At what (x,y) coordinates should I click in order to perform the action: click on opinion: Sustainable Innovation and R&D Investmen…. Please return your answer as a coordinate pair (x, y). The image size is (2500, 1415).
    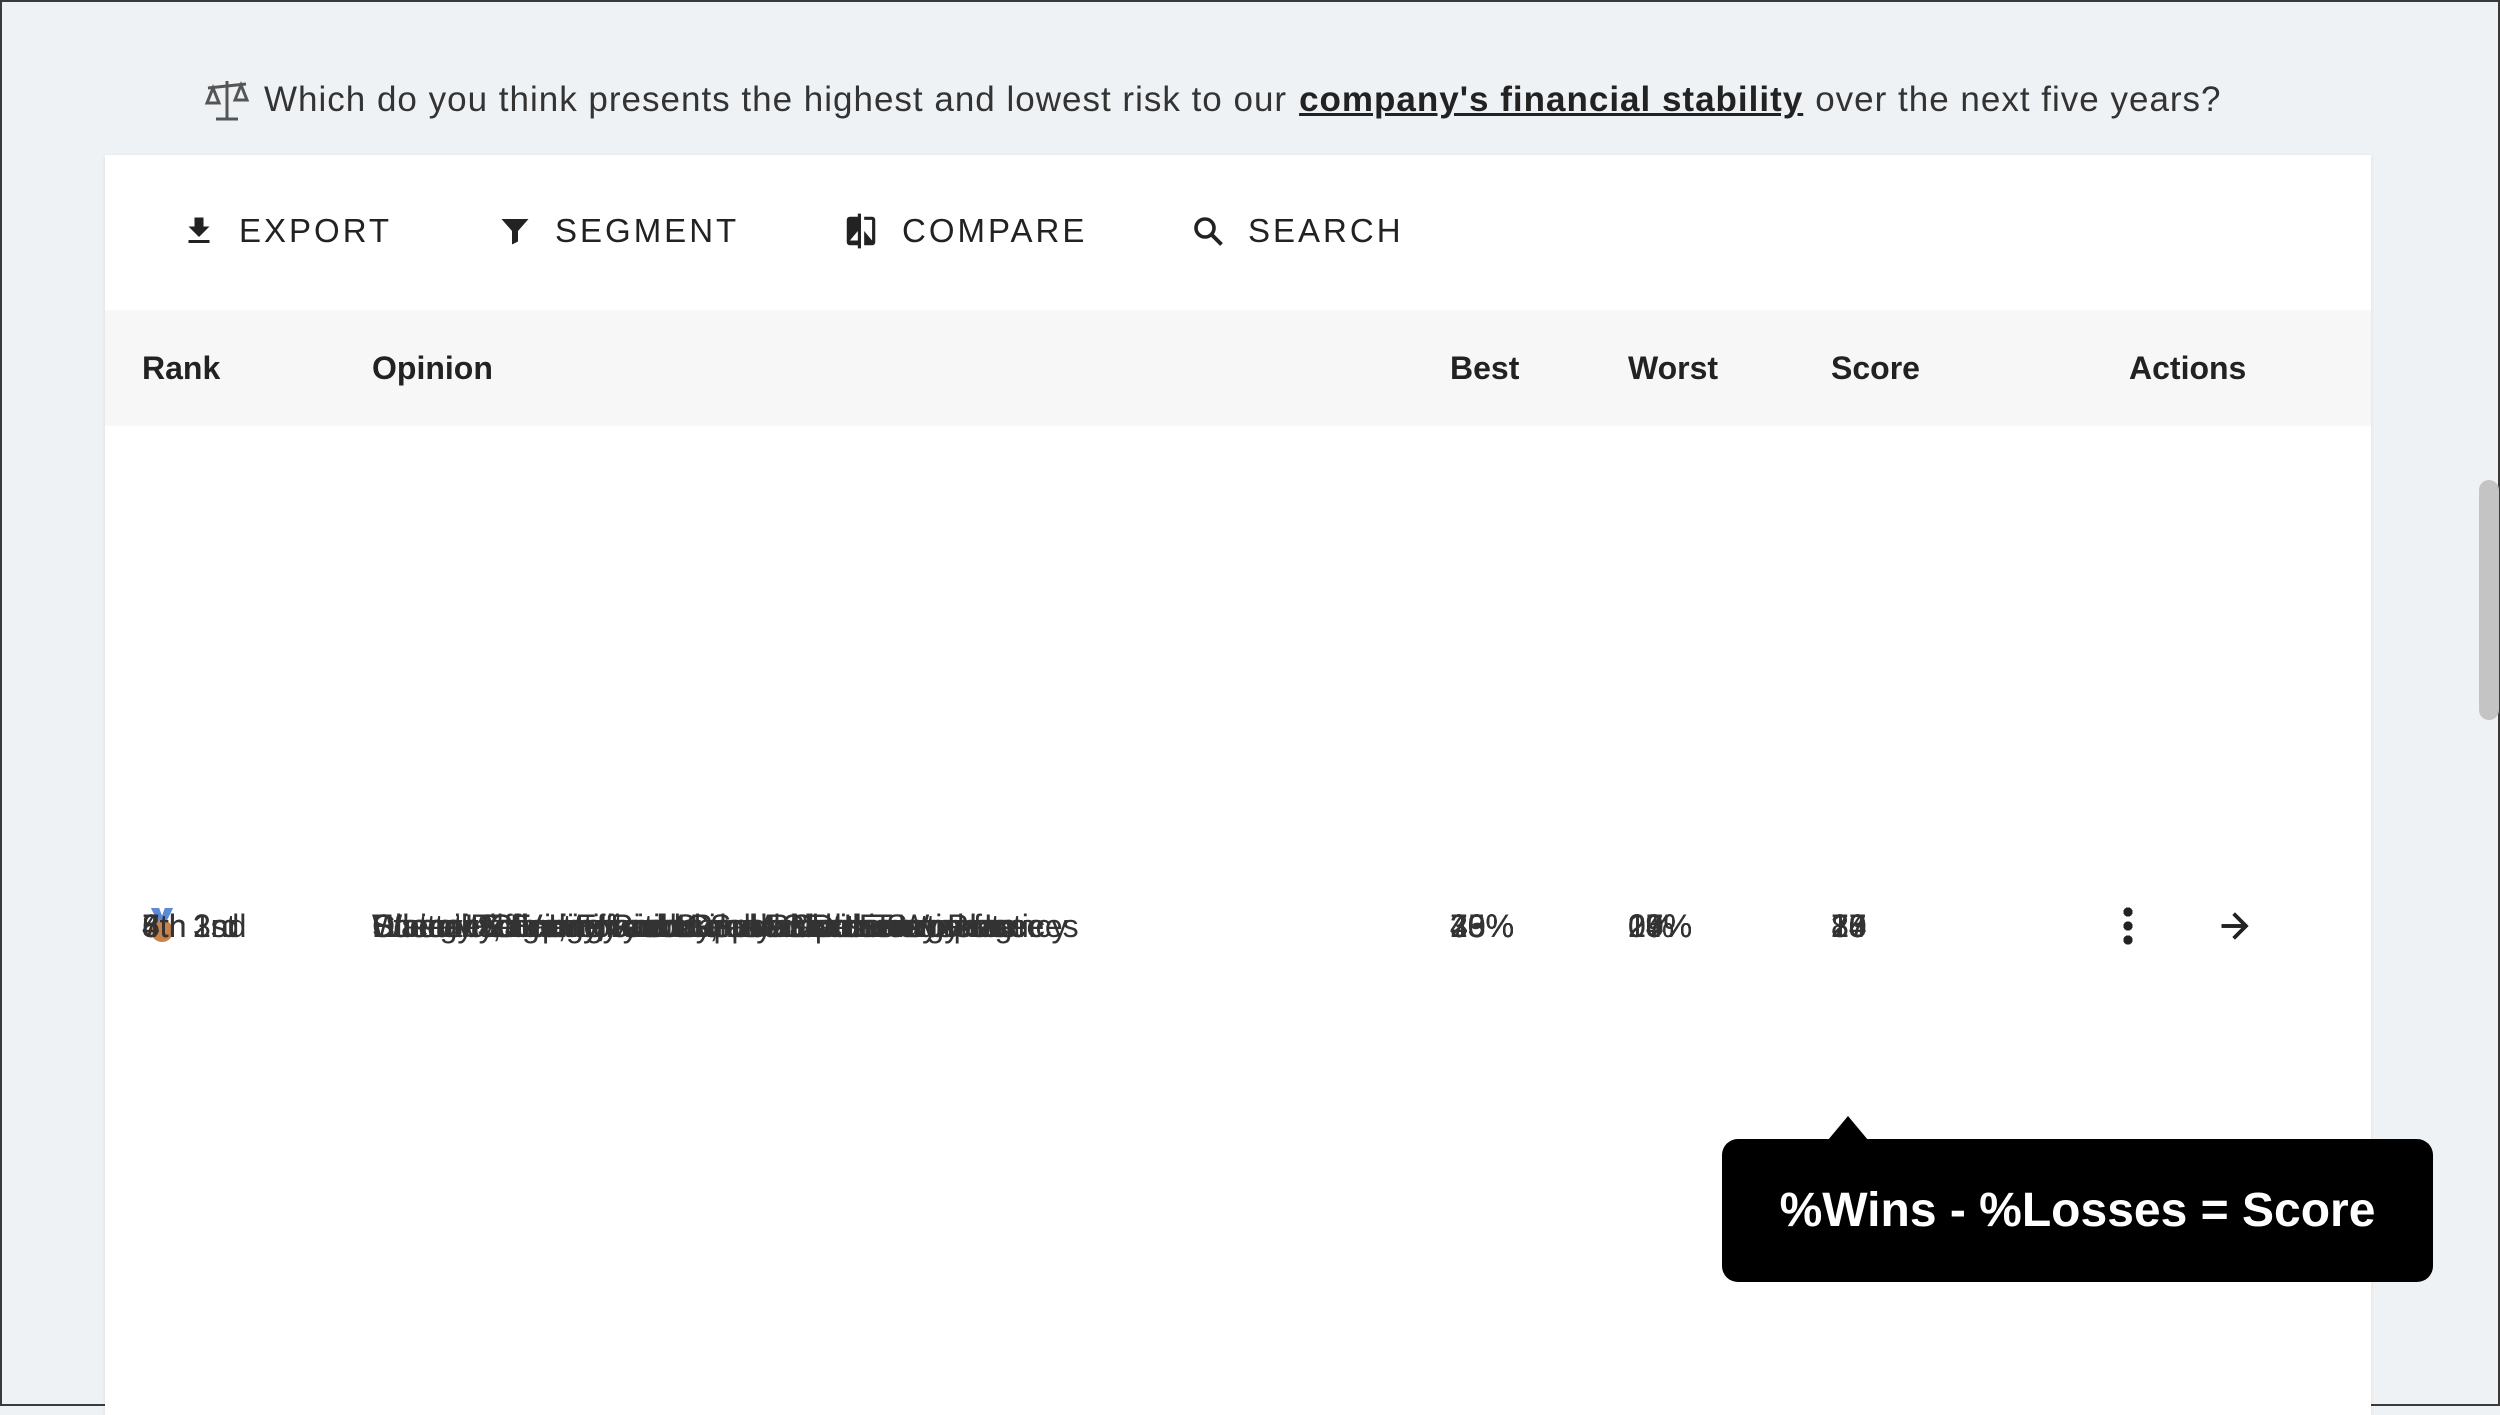
    Looking at the image, I should click on (694, 925).